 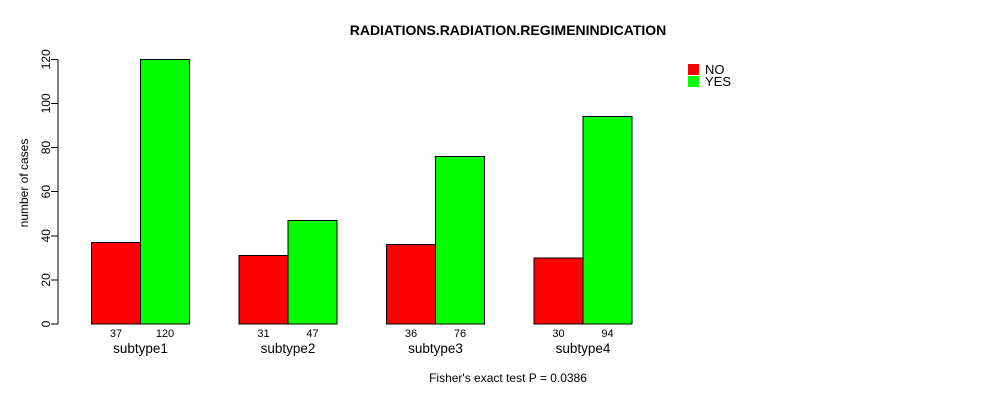 I want to click on y-tick-label: 40, so click(x=46, y=236).